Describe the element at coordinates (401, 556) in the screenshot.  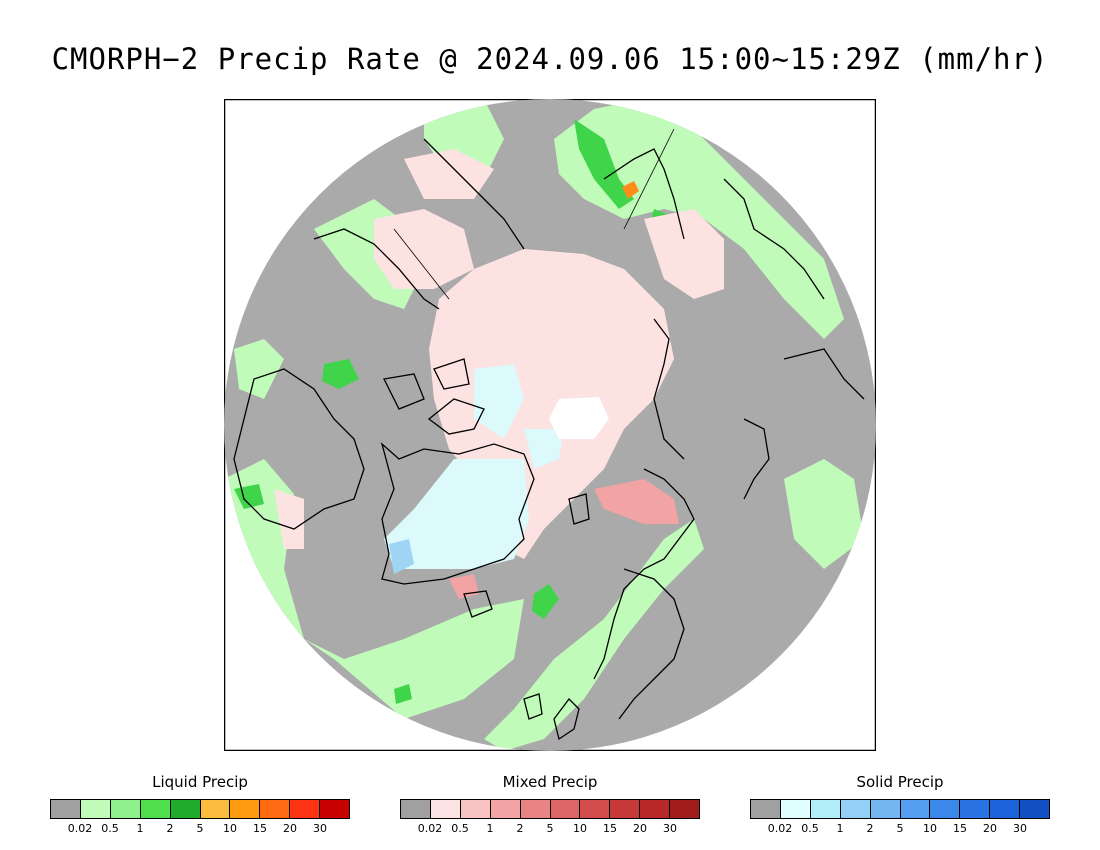
I see `solid-precip-moderate` at that location.